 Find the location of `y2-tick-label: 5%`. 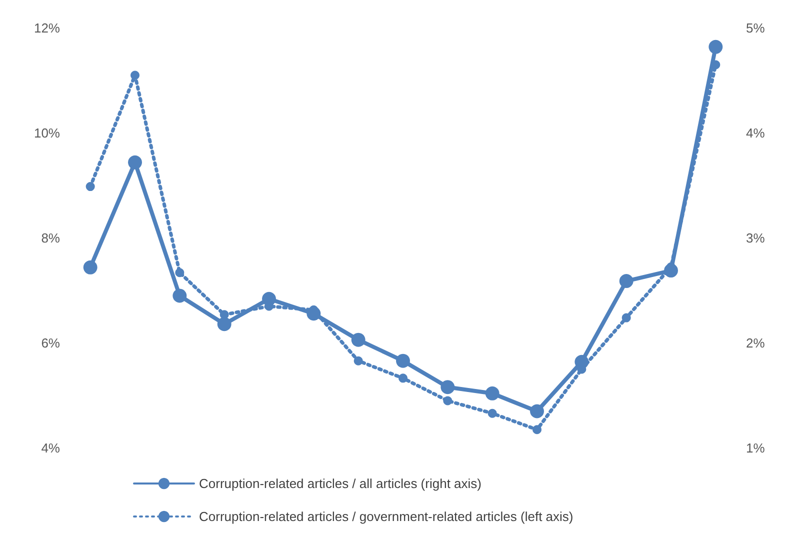

y2-tick-label: 5% is located at coordinates (756, 28).